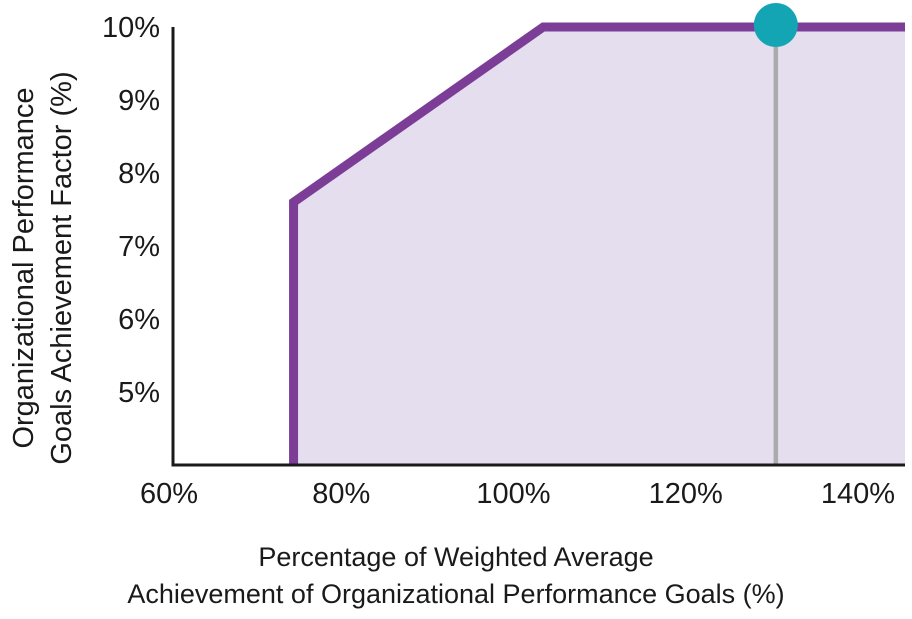  I want to click on achievement-marker-dot, so click(775, 25).